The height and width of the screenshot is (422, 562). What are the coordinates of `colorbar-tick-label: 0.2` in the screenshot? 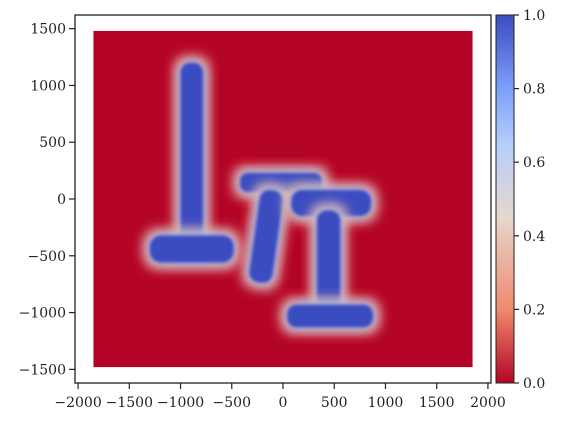 It's located at (534, 310).